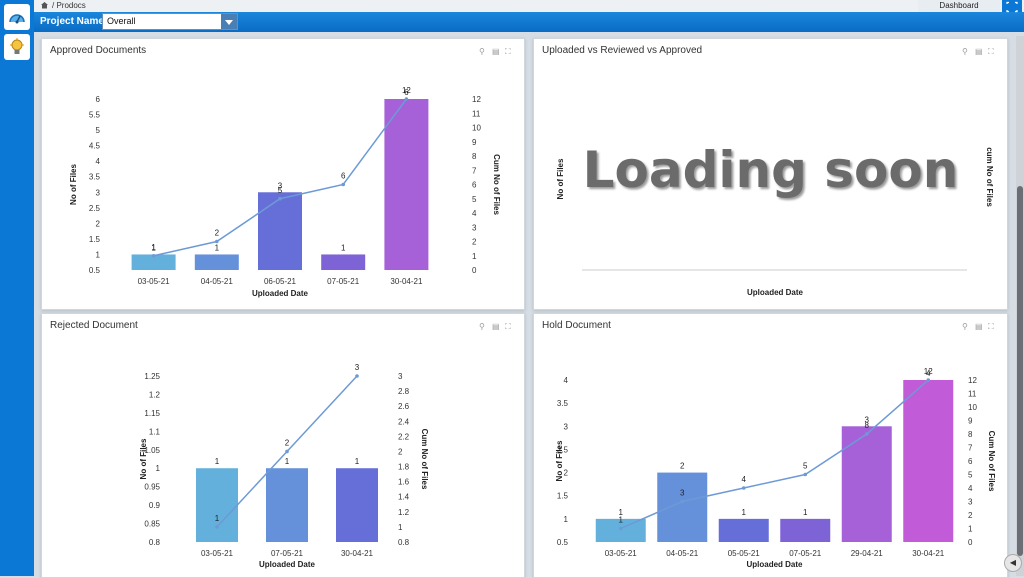 Image resolution: width=1024 pixels, height=578 pixels. What do you see at coordinates (217, 281) in the screenshot?
I see `x-tick-label: 04-05-21` at bounding box center [217, 281].